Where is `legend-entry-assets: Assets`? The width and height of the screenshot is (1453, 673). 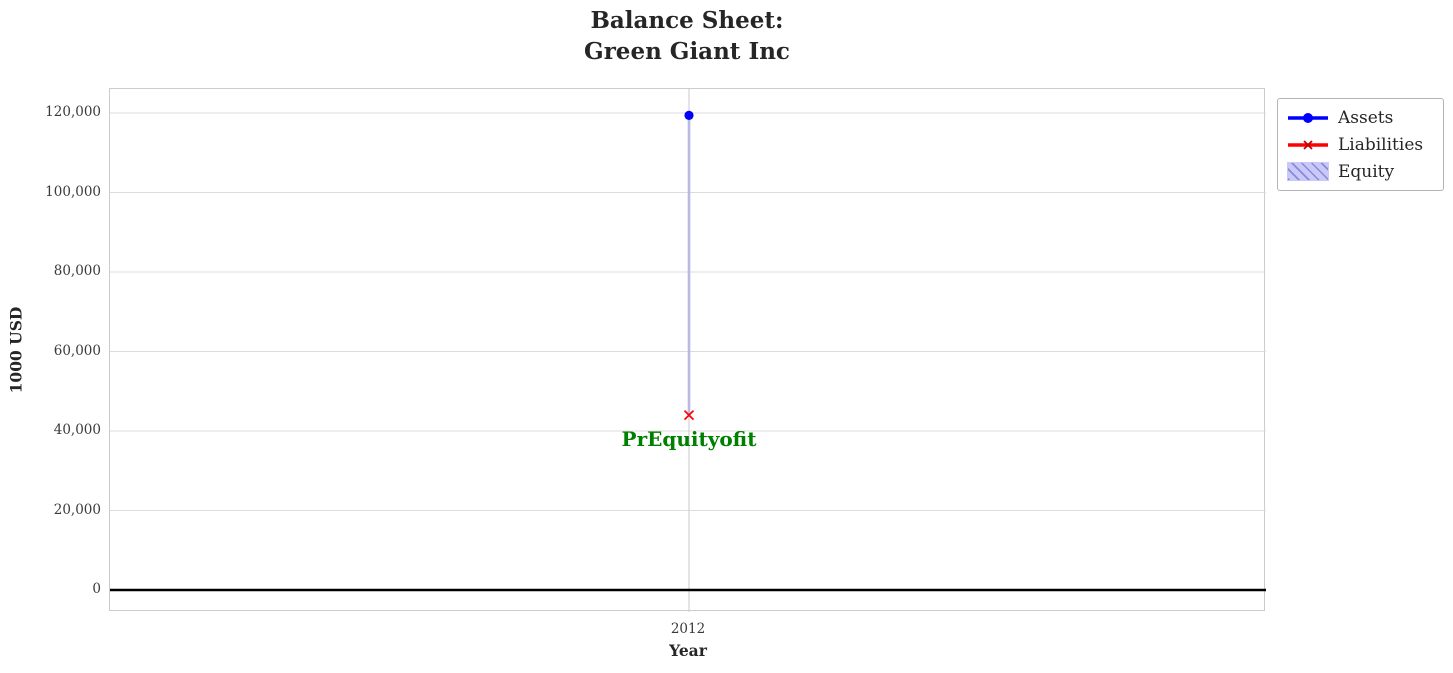
legend-entry-assets: Assets is located at coordinates (1360, 117).